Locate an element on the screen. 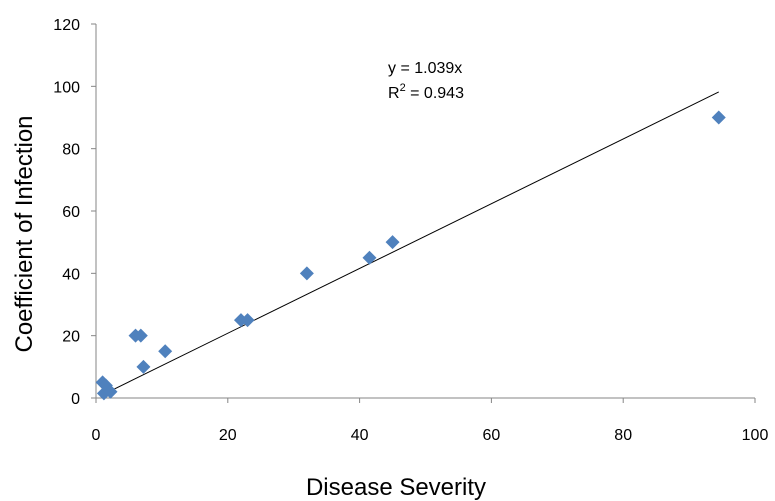 The image size is (775, 501). y-tick-label: 120 is located at coordinates (66, 25).